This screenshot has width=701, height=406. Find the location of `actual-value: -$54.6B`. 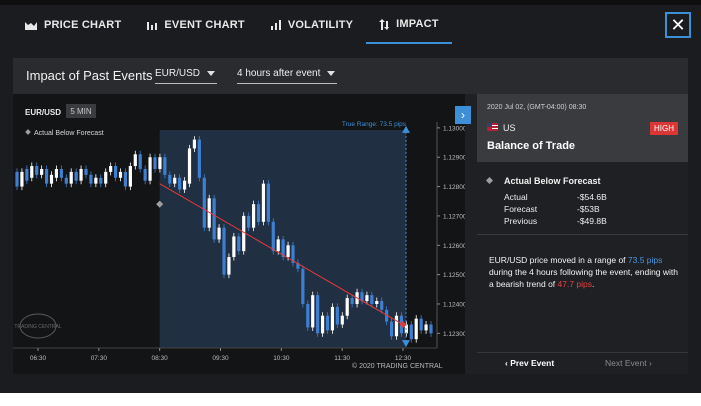

actual-value: -$54.6B is located at coordinates (592, 197).